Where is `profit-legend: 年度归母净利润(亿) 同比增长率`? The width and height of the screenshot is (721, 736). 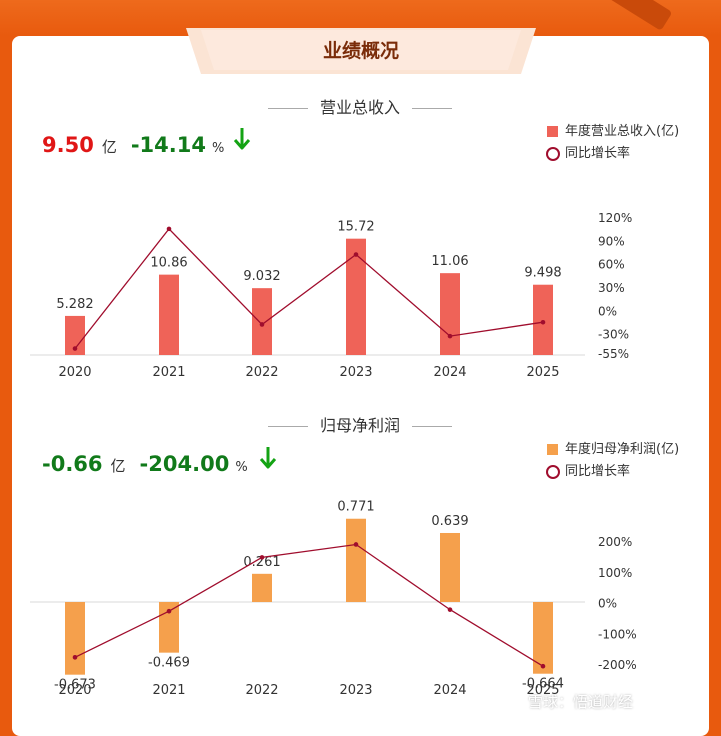 profit-legend: 年度归母净利润(亿) 同比增长率 is located at coordinates (612, 461).